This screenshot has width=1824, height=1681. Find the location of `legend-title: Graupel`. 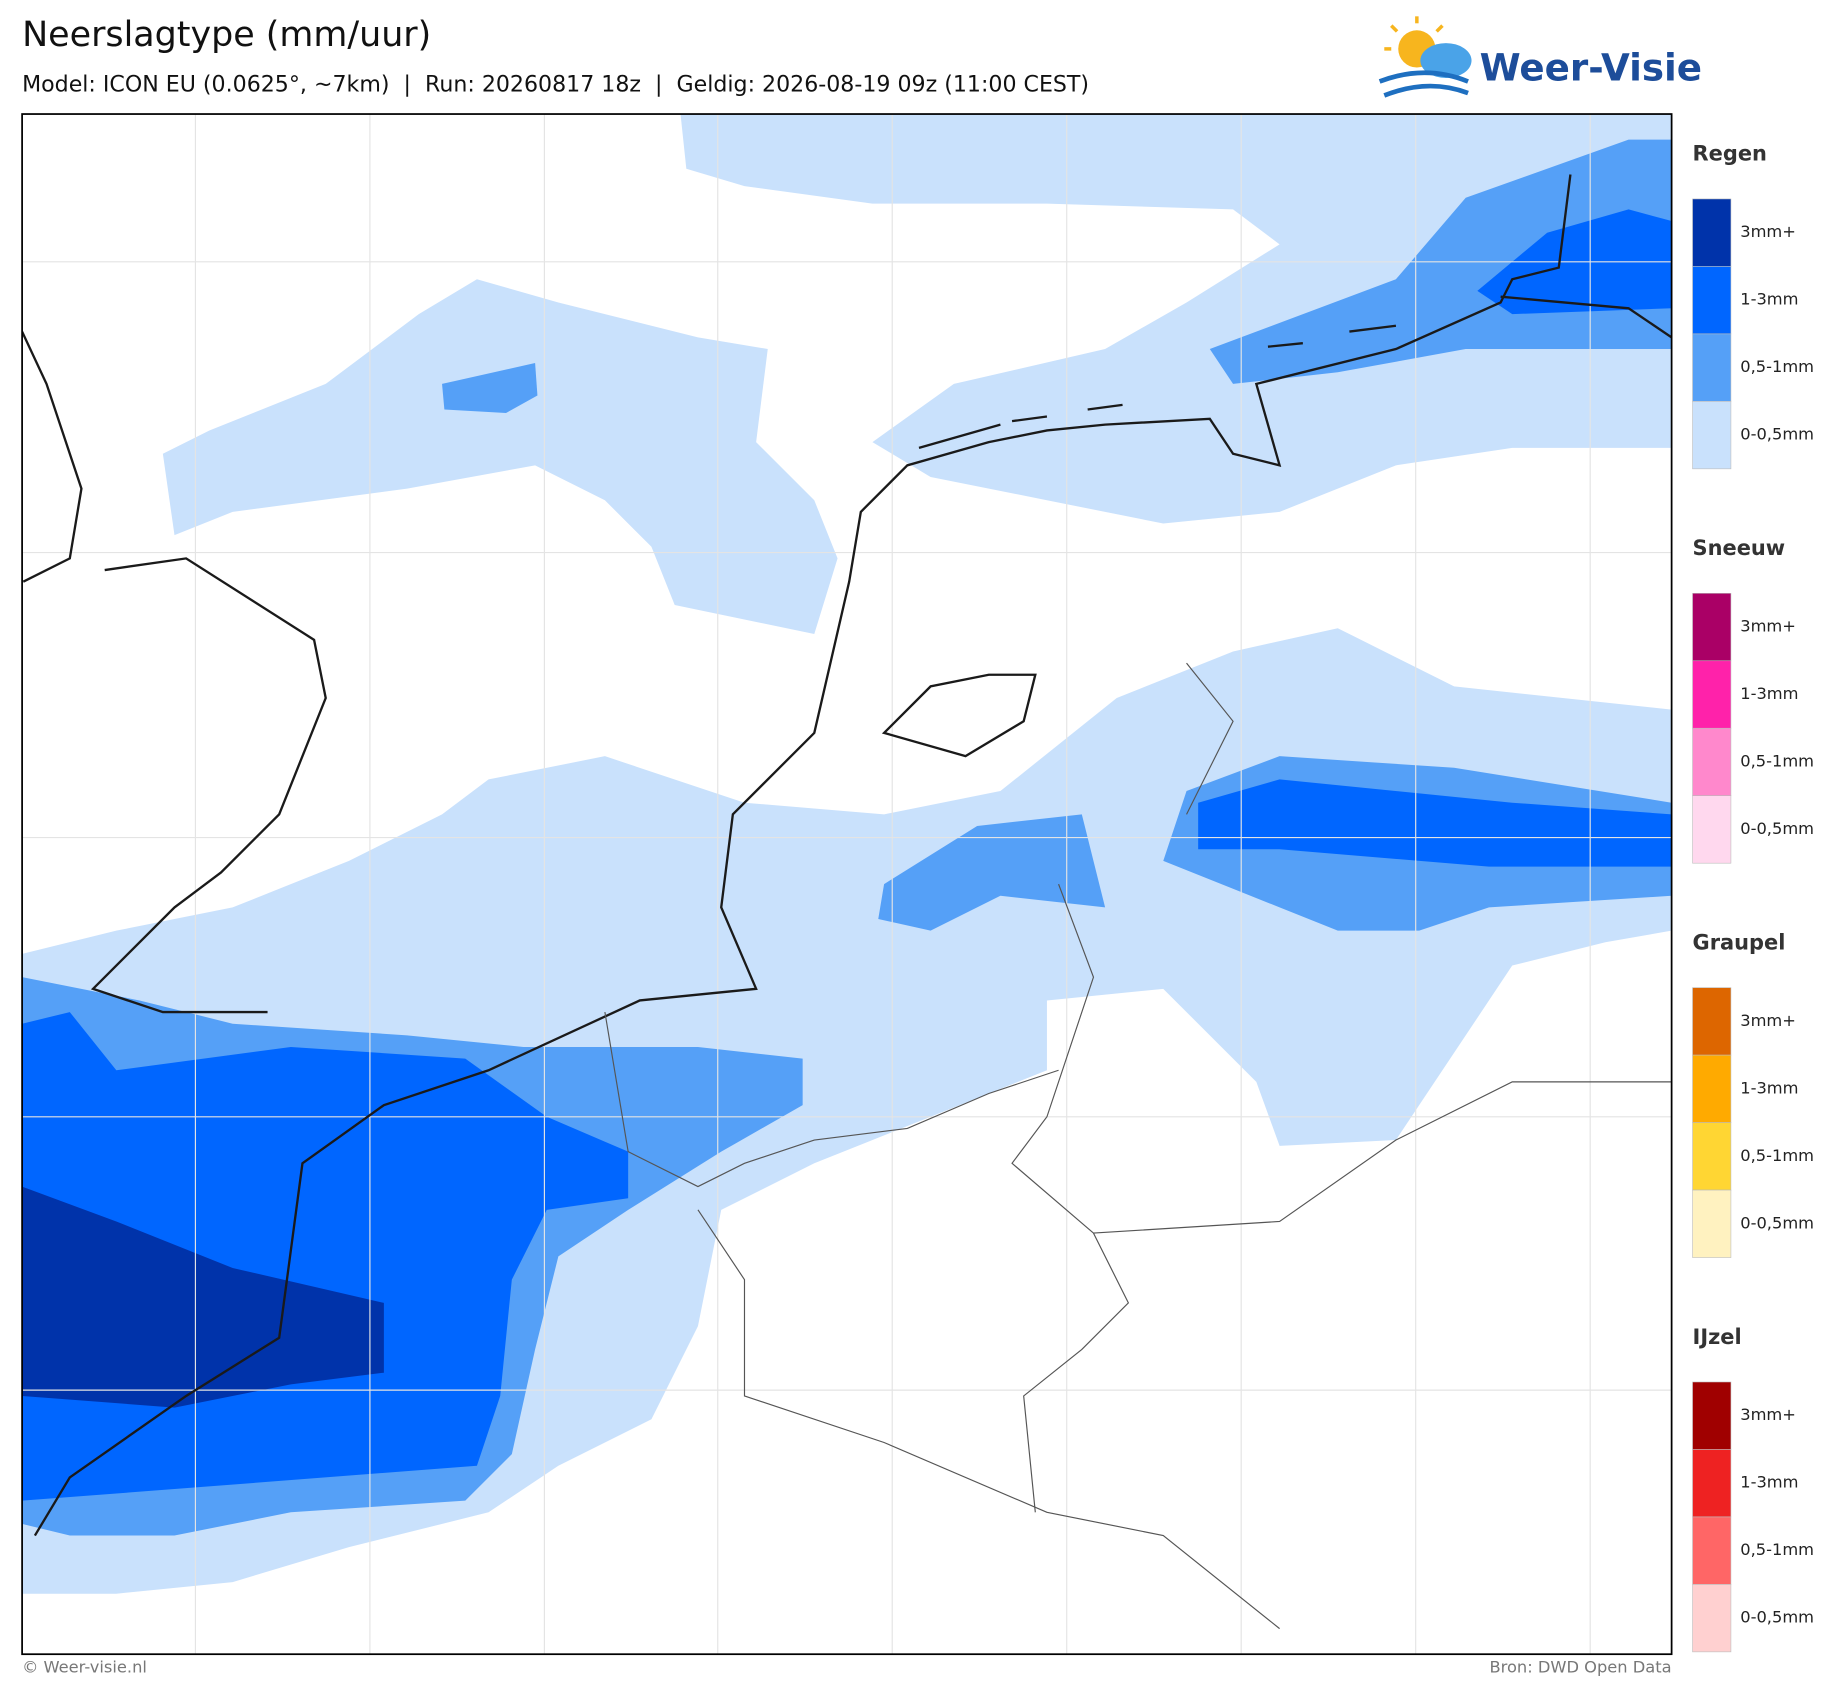

legend-title: Graupel is located at coordinates (1739, 942).